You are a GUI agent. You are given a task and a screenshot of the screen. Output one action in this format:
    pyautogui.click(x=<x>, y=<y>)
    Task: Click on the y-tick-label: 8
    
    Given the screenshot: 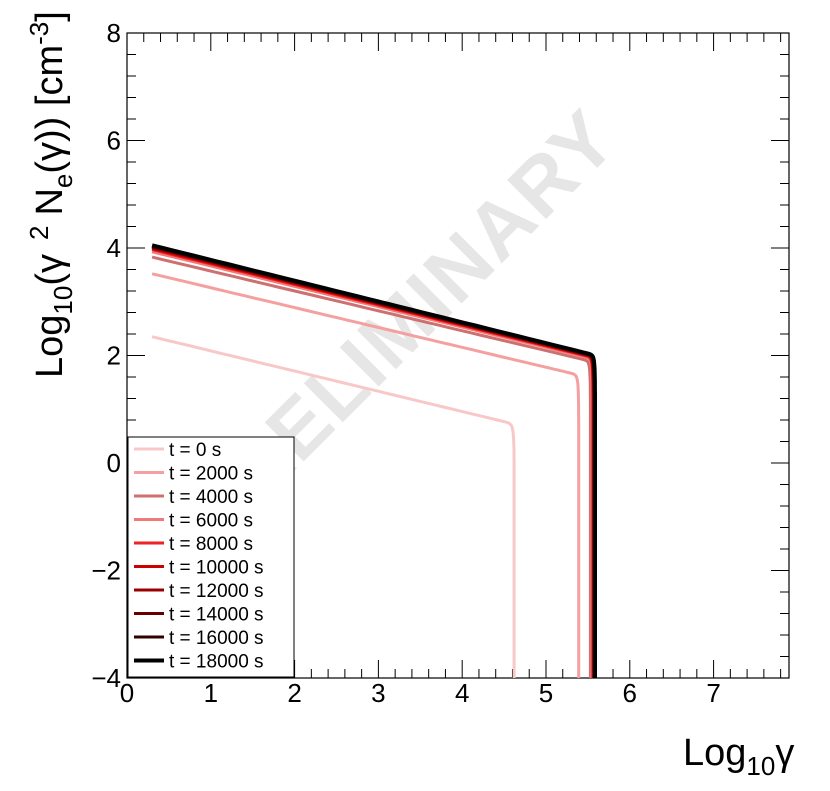 What is the action you would take?
    pyautogui.click(x=114, y=33)
    